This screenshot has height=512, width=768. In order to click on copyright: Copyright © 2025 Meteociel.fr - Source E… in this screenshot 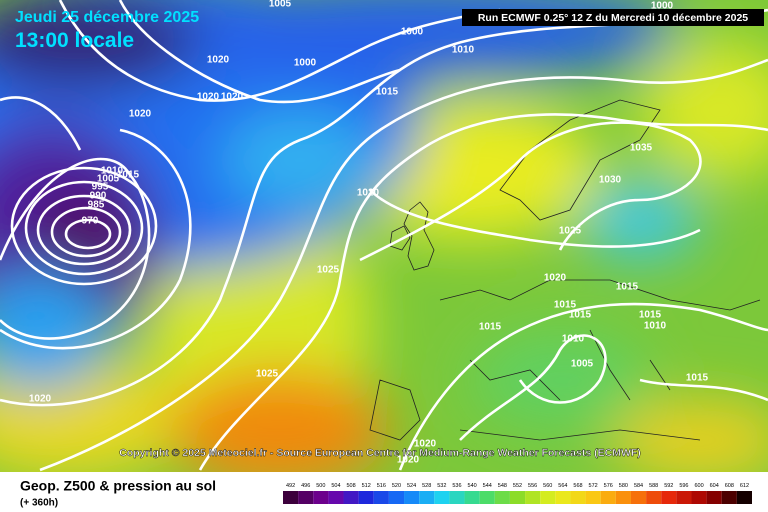, I will do `click(380, 453)`.